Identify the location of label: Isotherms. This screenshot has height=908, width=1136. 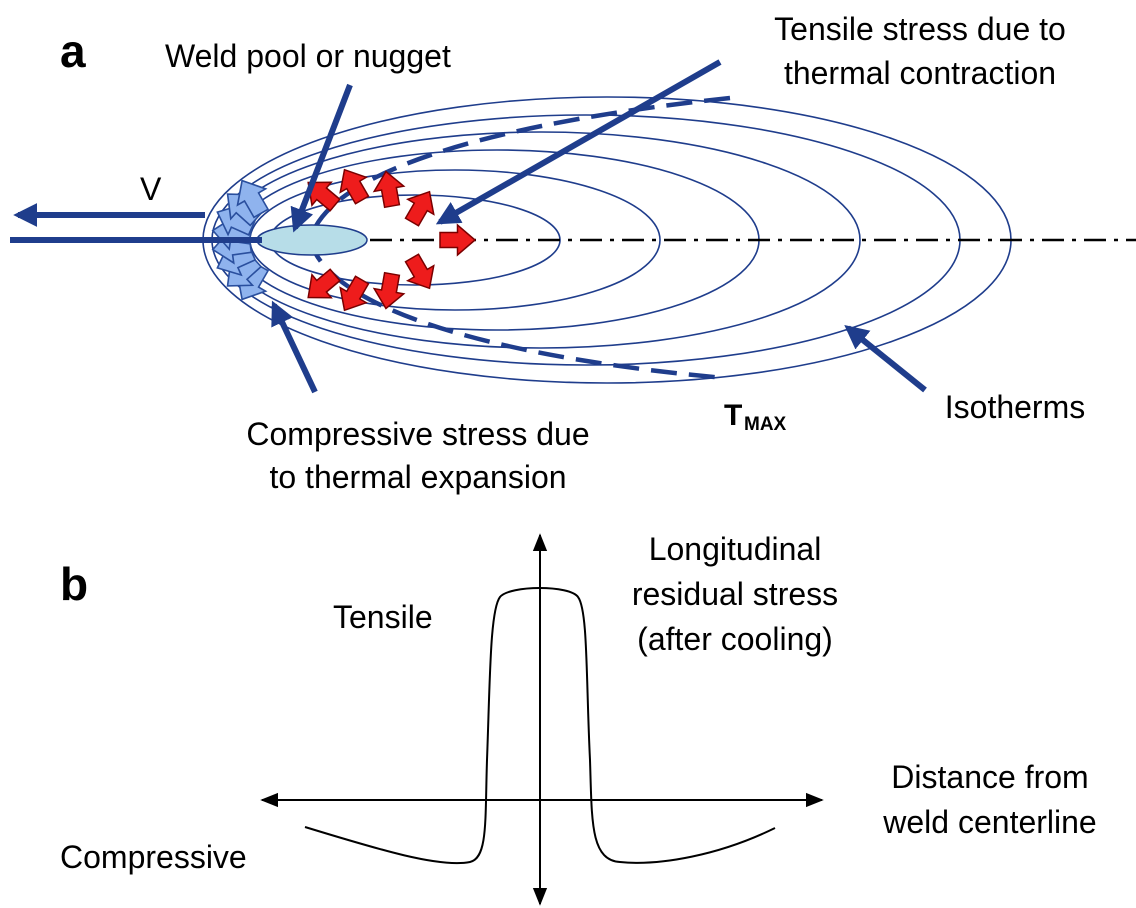
(1015, 407).